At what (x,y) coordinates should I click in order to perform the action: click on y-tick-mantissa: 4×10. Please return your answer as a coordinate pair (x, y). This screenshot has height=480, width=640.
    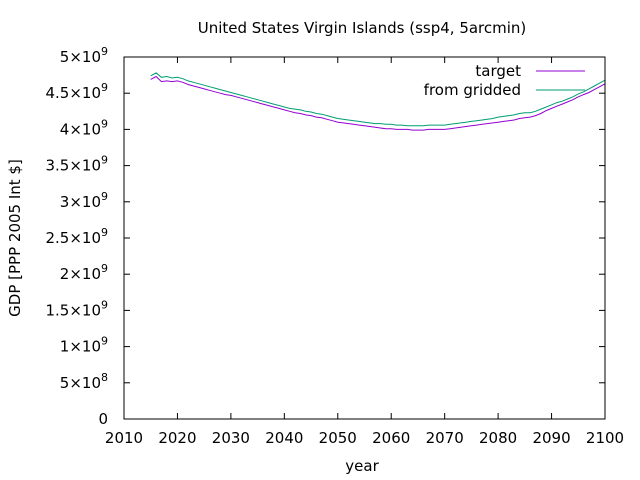
    Looking at the image, I should click on (80, 129).